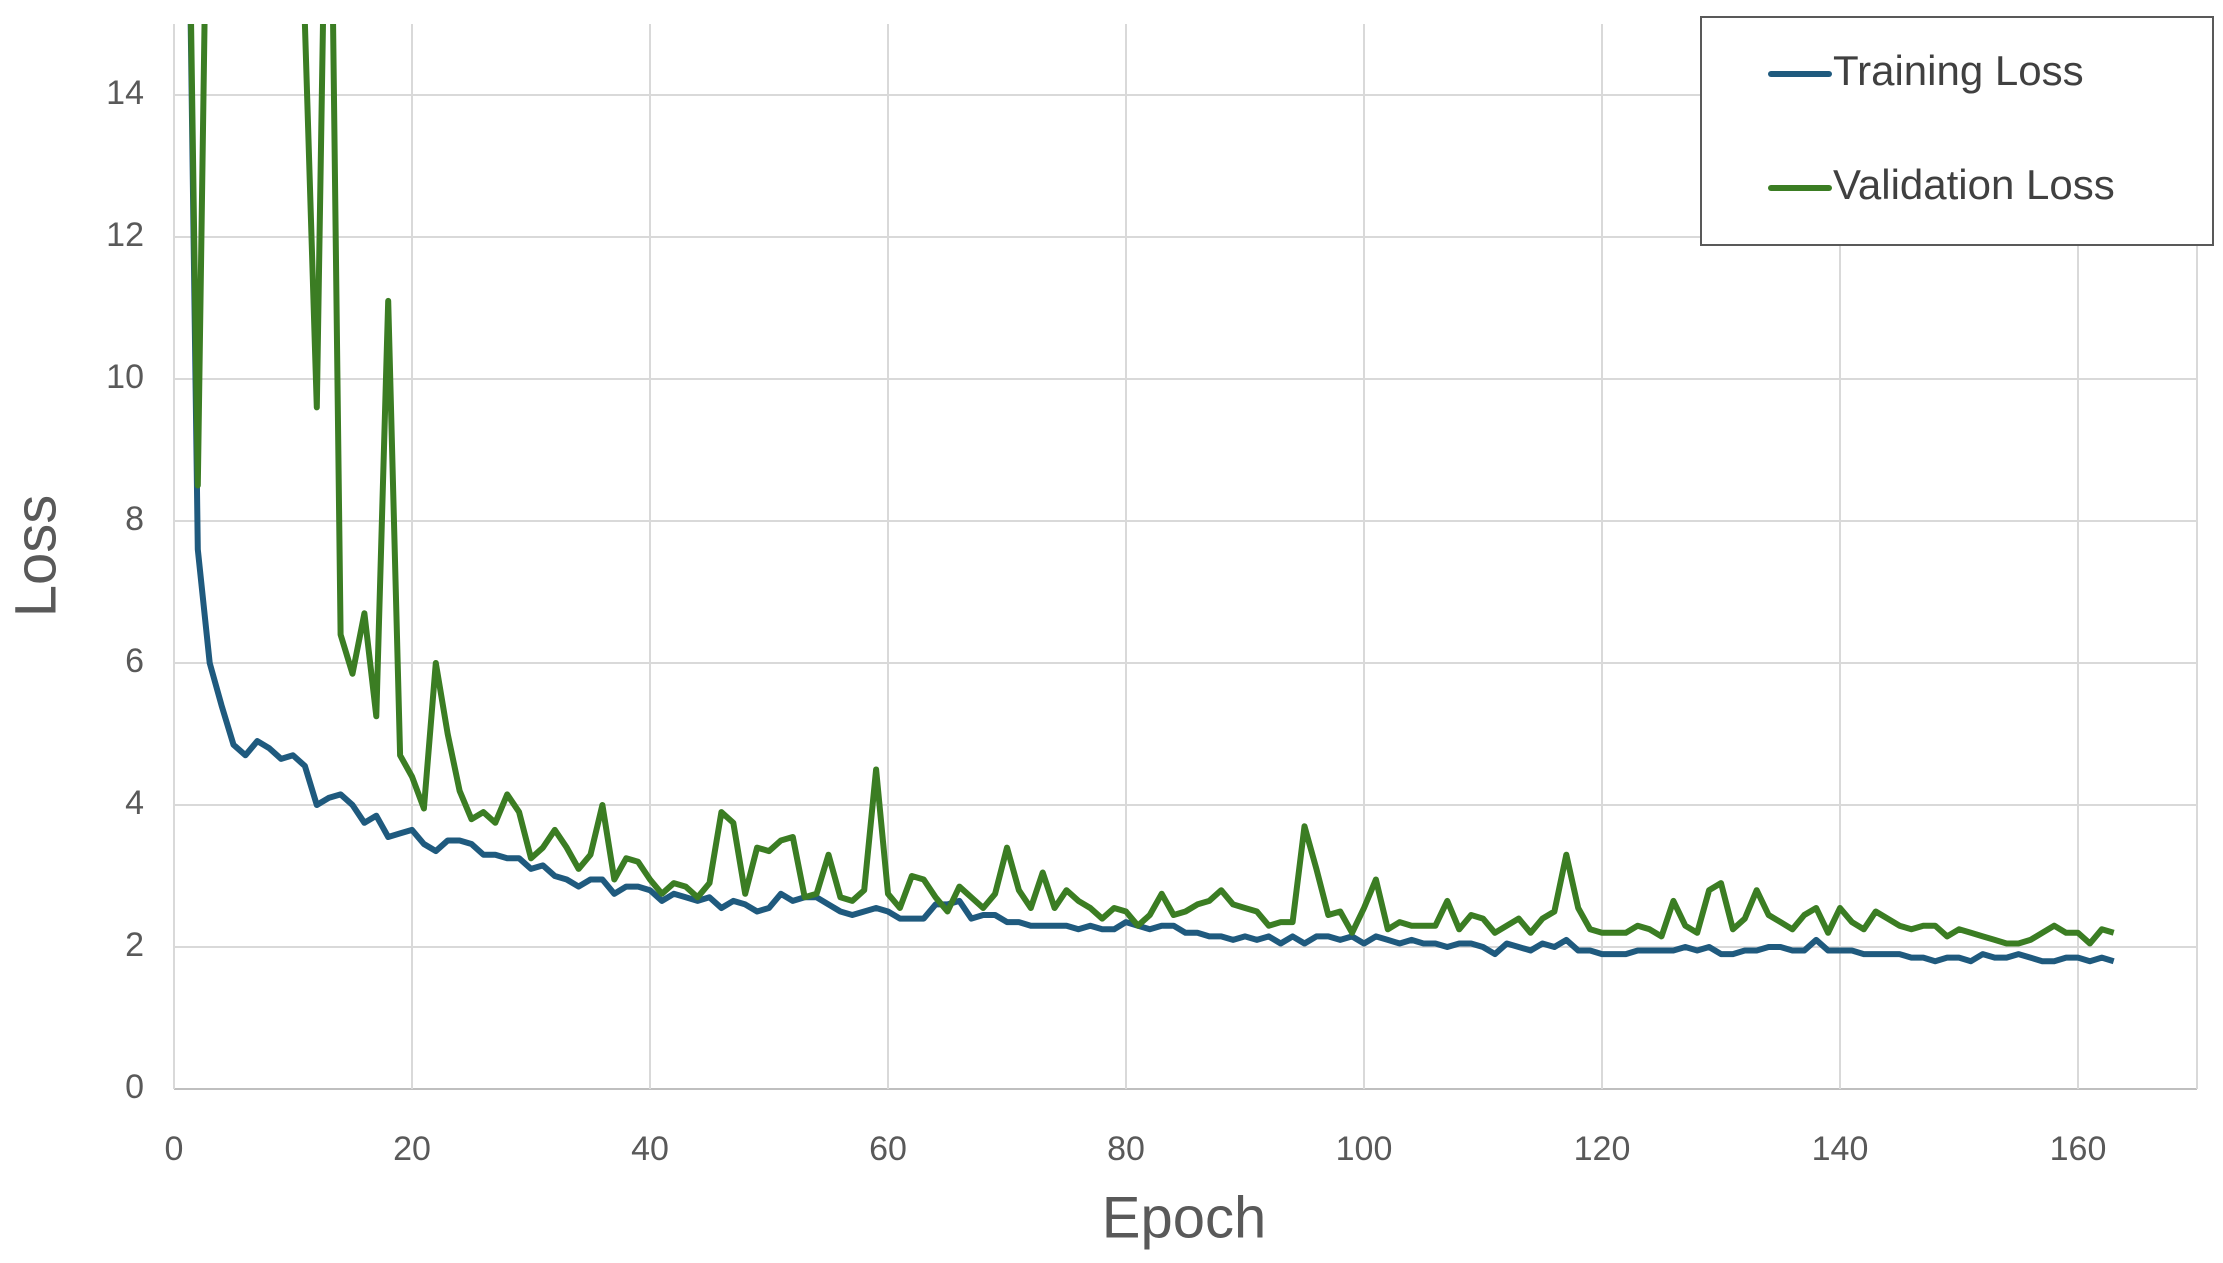 The width and height of the screenshot is (2223, 1263). What do you see at coordinates (134, 803) in the screenshot?
I see `y-tick-label: 4` at bounding box center [134, 803].